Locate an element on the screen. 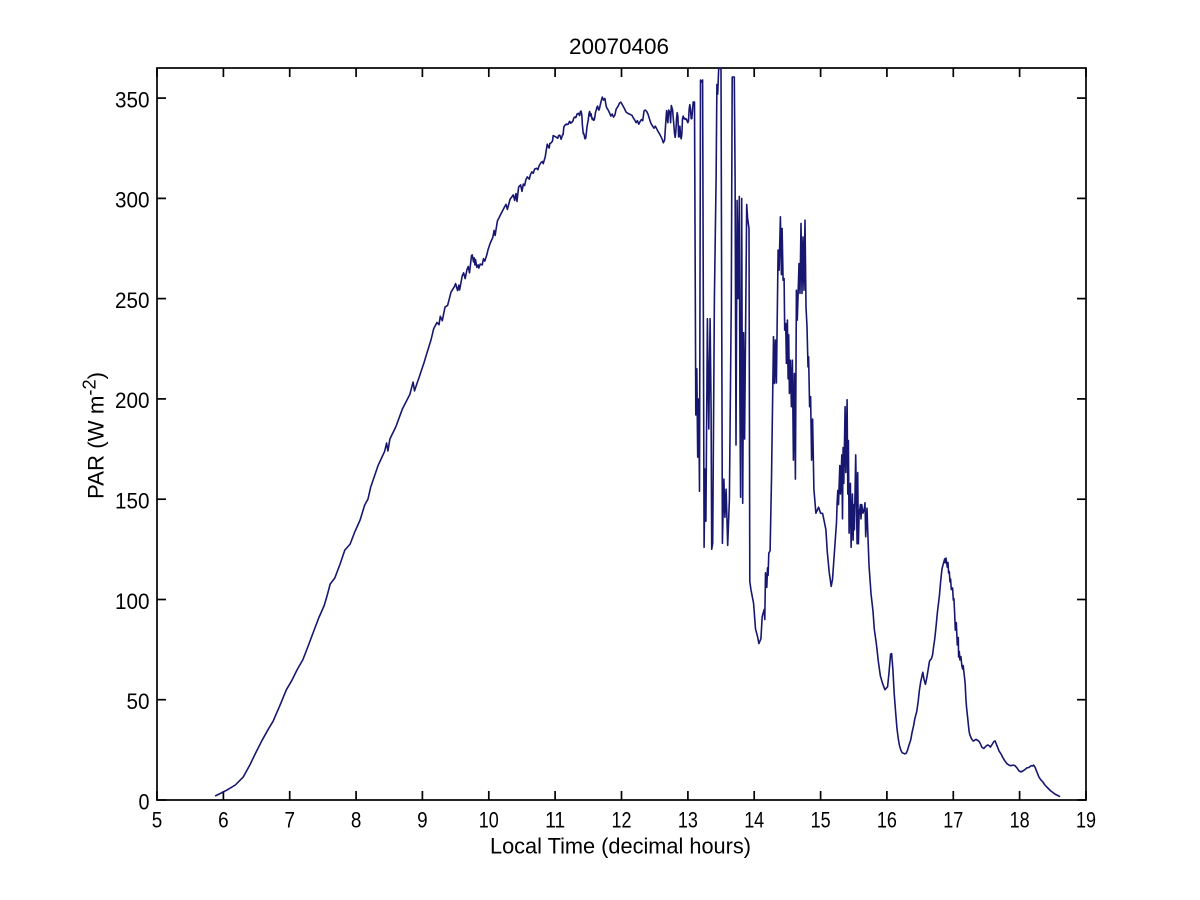  svg-text: 150 is located at coordinates (132, 501).